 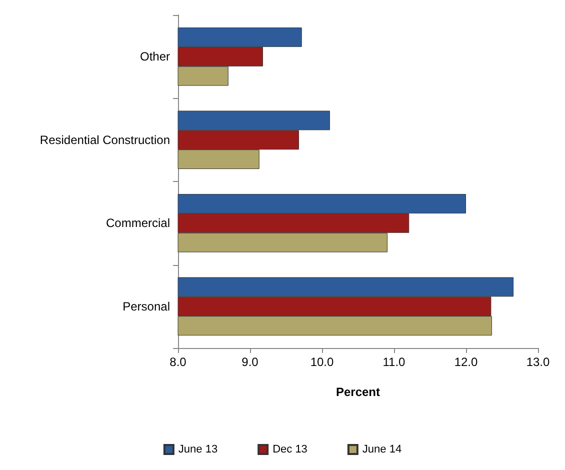 What do you see at coordinates (178, 362) in the screenshot?
I see `x-tick-label: 8.0` at bounding box center [178, 362].